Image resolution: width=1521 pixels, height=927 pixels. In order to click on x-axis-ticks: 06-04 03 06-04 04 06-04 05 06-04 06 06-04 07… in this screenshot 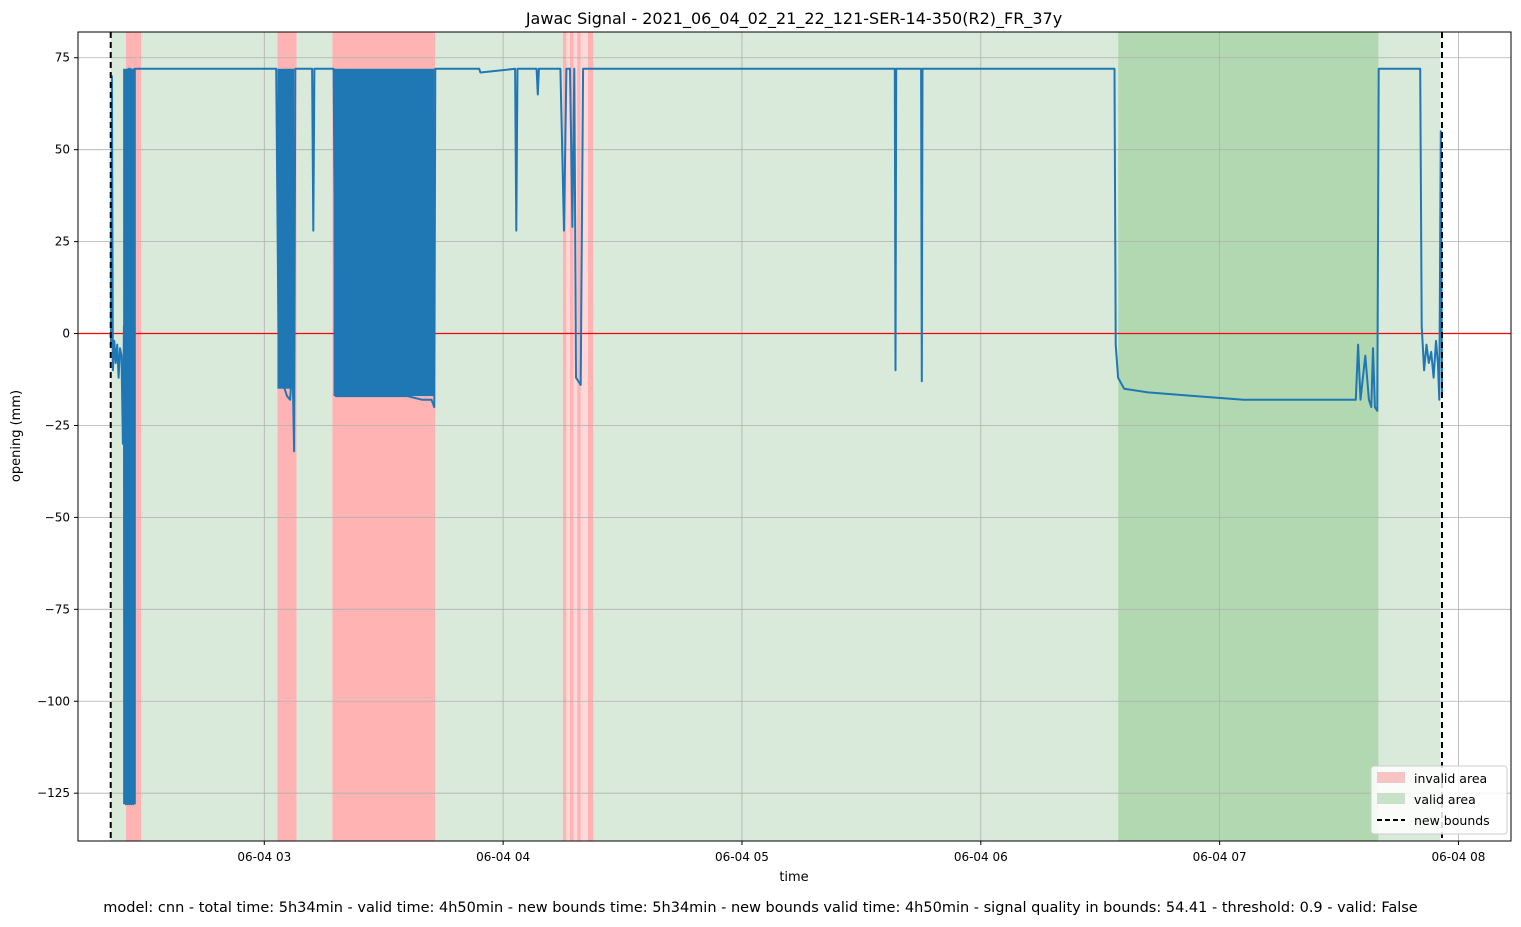, I will do `click(861, 852)`.